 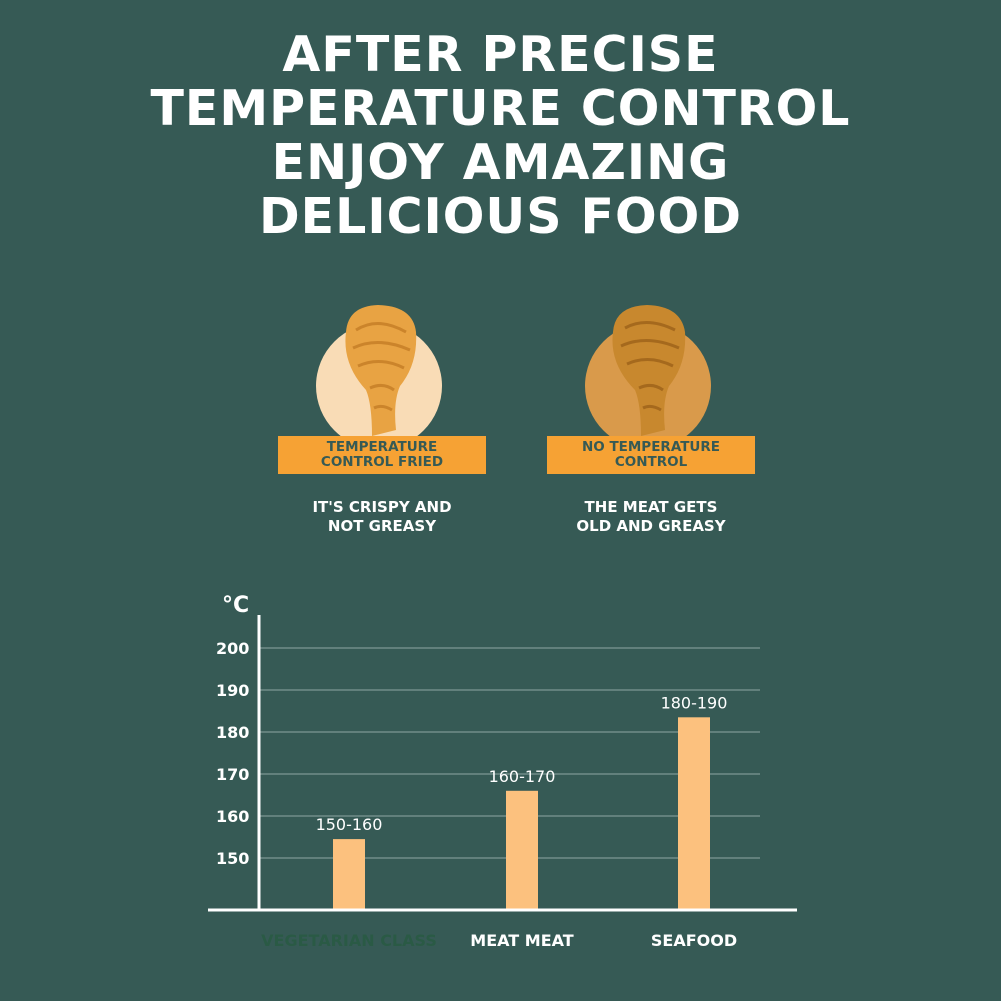 I want to click on category-label-3: SEAFOOD, so click(x=694, y=940).